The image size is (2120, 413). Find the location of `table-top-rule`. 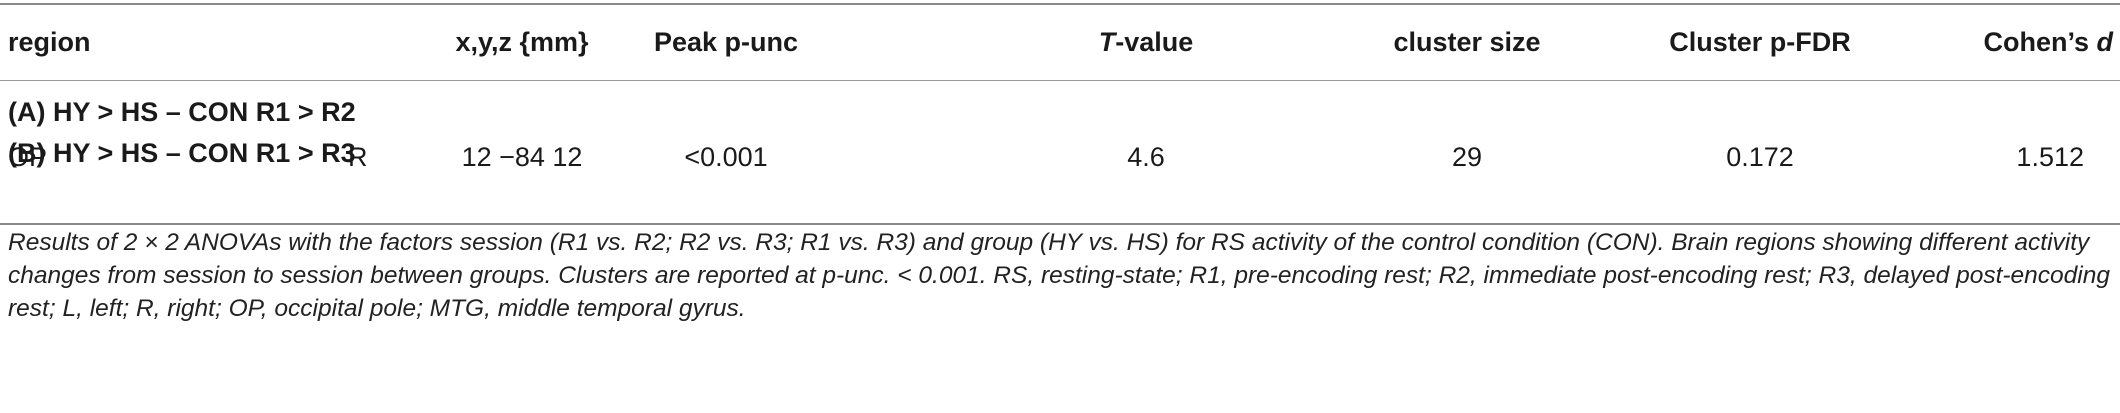

table-top-rule is located at coordinates (1060, 4).